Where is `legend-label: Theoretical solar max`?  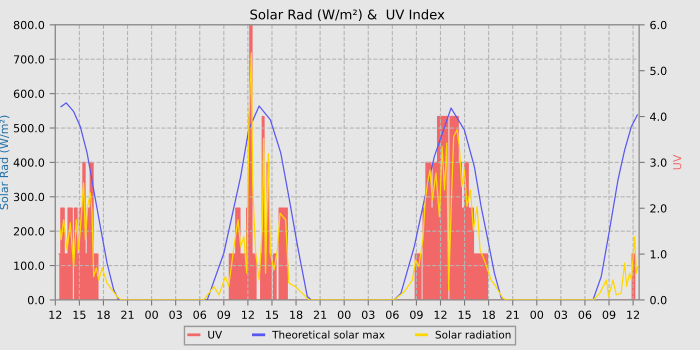 legend-label: Theoretical solar max is located at coordinates (328, 334).